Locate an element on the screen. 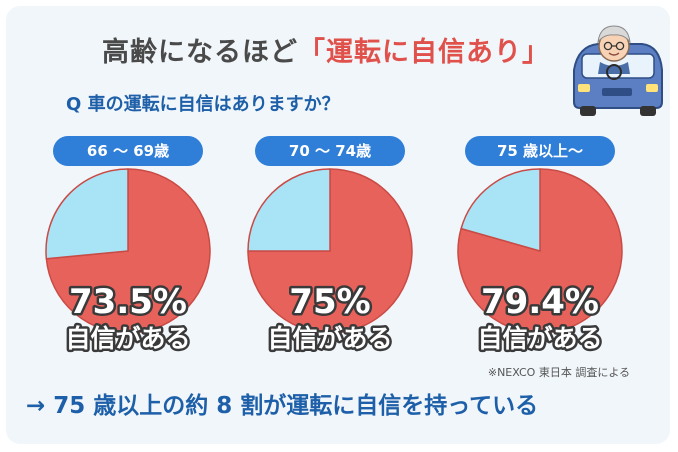  pie-caption-70-74: 自信がある is located at coordinates (329, 338).